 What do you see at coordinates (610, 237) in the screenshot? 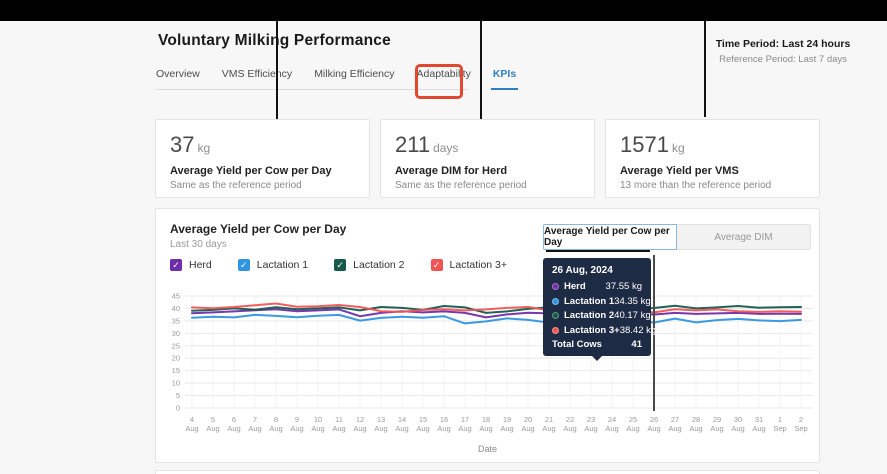
I see `toggle-average-yield: Average Yield per Cow per Day` at bounding box center [610, 237].